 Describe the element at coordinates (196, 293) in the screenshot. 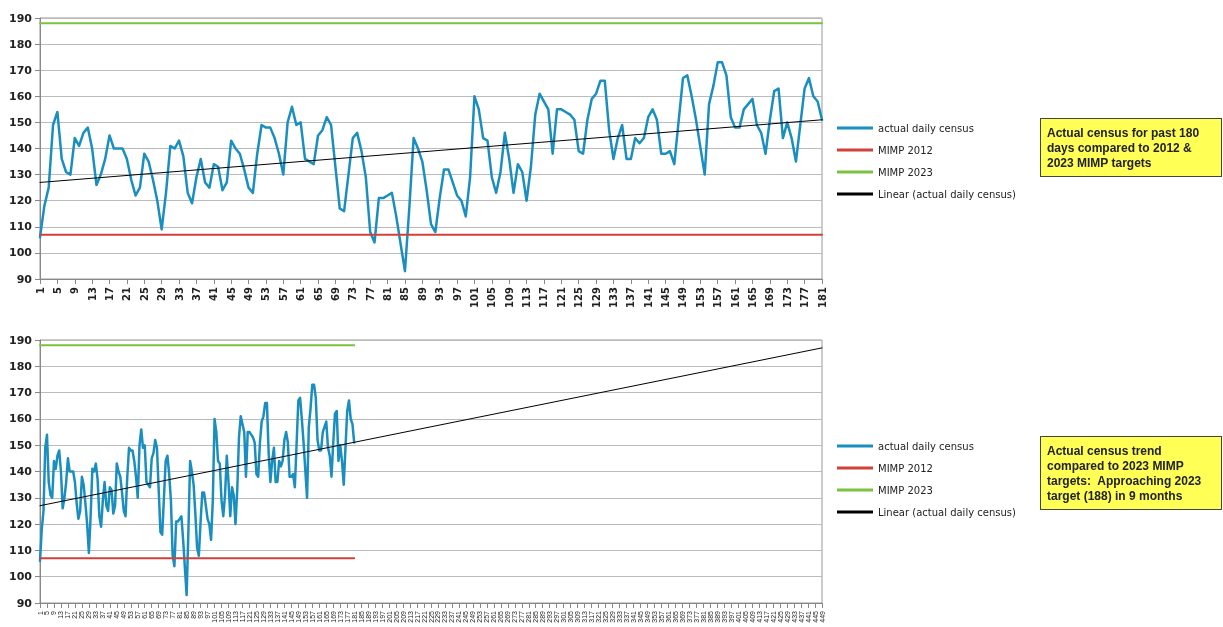

I see `x-tick-label: 37` at that location.